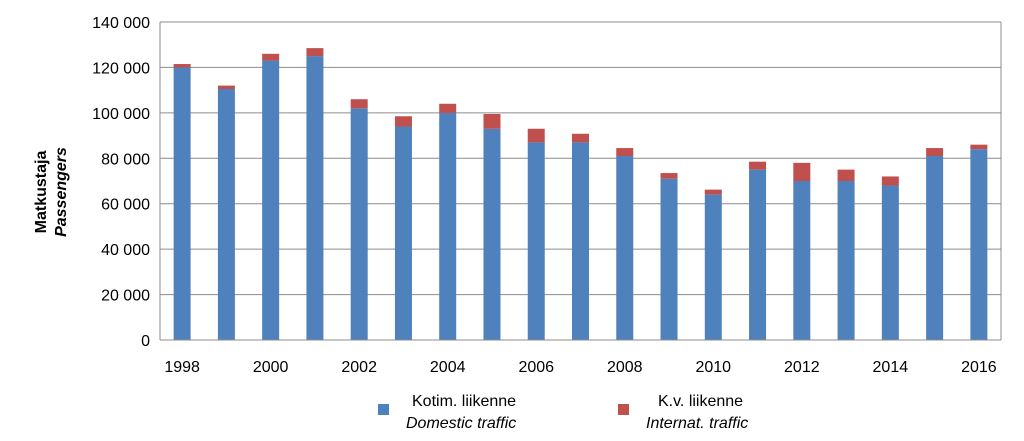 The height and width of the screenshot is (441, 1024). What do you see at coordinates (41, 192) in the screenshot?
I see `y-axis-label: Matkustaja` at bounding box center [41, 192].